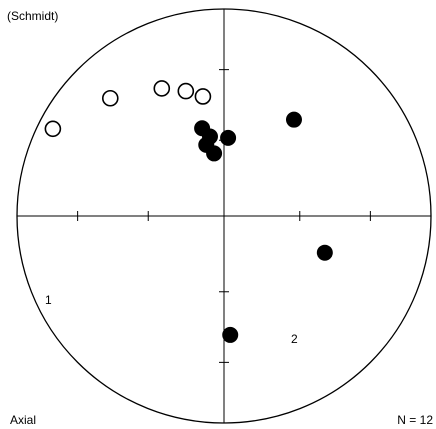 This screenshot has width=436, height=429. What do you see at coordinates (203, 131) in the screenshot?
I see `region-label-3: 3` at bounding box center [203, 131].